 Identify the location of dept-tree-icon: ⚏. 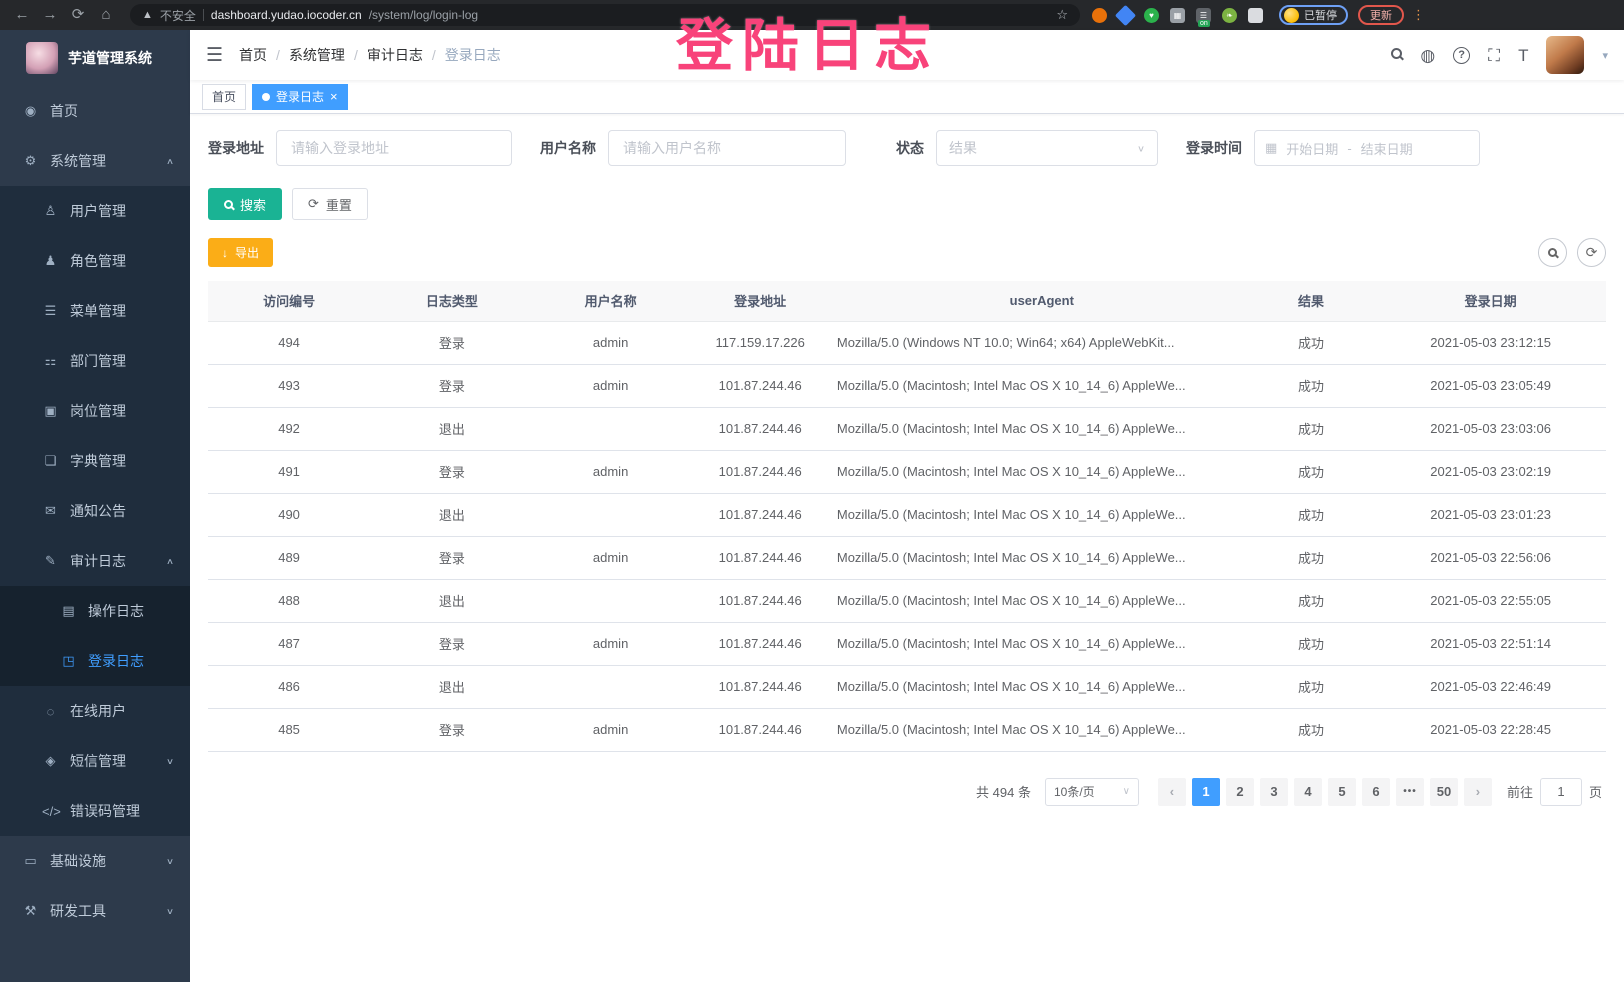
(50, 360).